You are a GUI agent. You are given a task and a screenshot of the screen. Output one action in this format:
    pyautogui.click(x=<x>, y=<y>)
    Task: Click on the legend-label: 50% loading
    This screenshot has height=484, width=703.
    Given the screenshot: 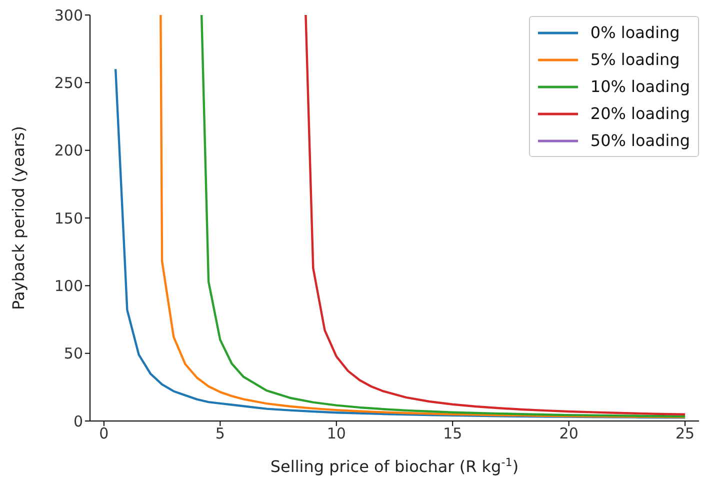 What is the action you would take?
    pyautogui.click(x=640, y=141)
    